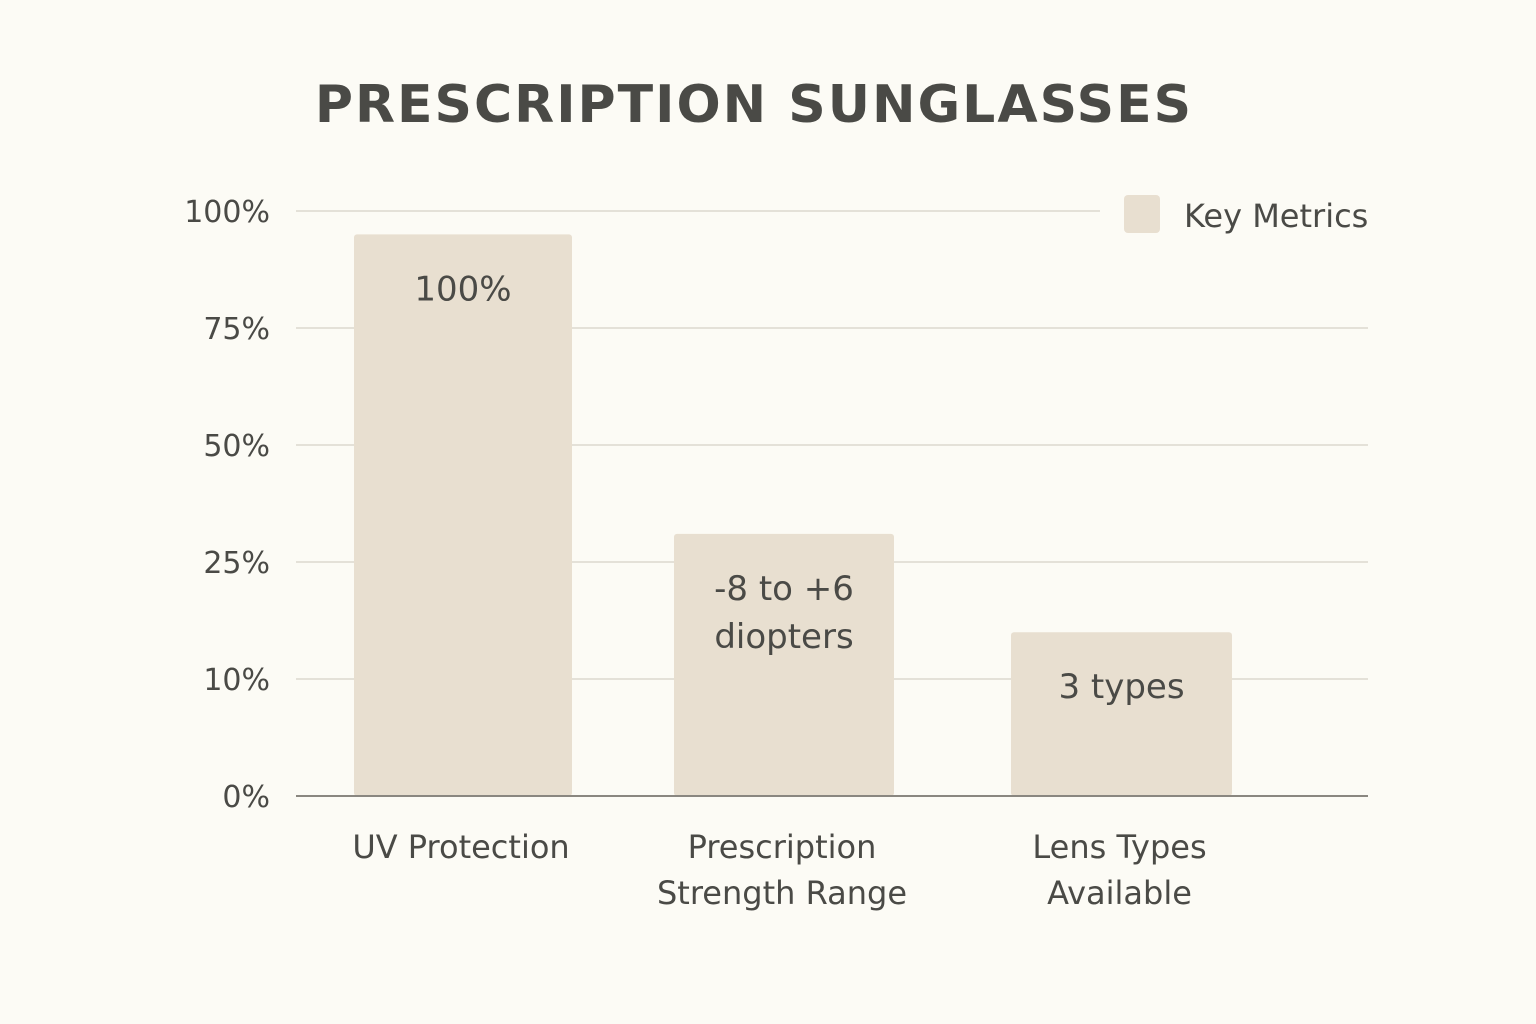 The image size is (1536, 1024). I want to click on legend: Key Metrics, so click(1246, 215).